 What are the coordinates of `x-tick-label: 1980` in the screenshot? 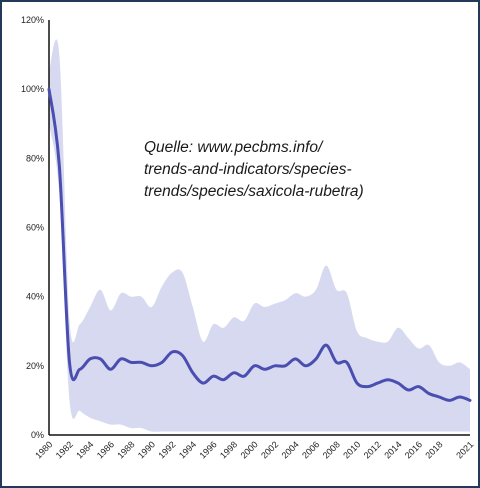 It's located at (43, 449).